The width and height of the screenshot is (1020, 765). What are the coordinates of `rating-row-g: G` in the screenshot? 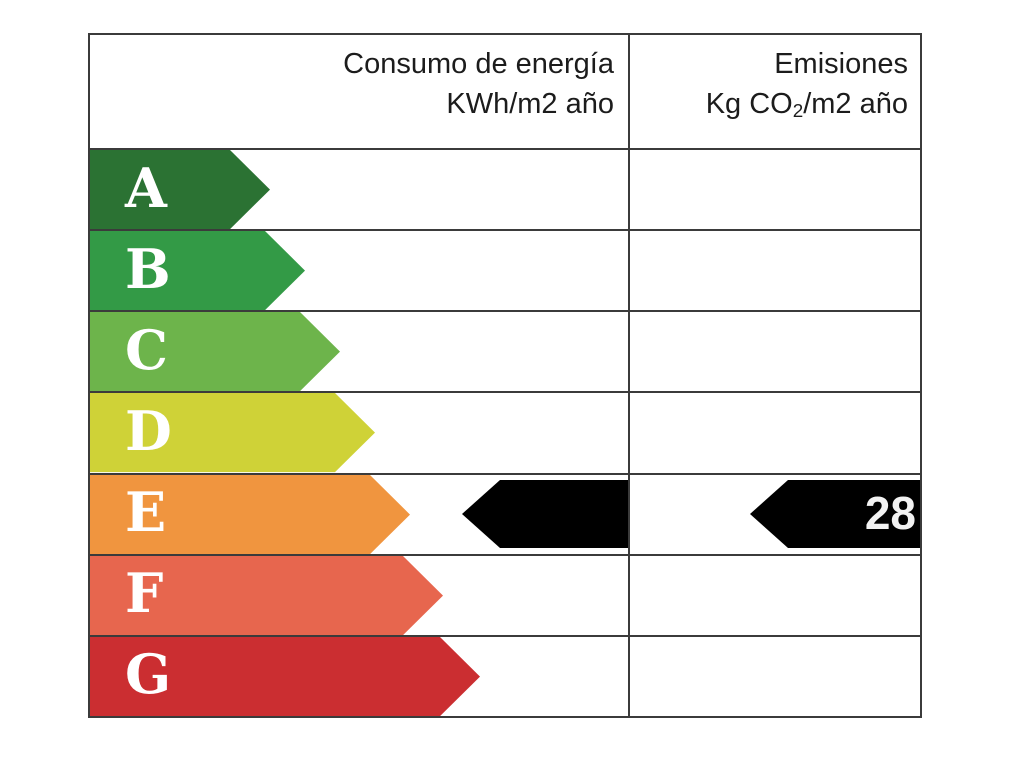 It's located at (505, 676).